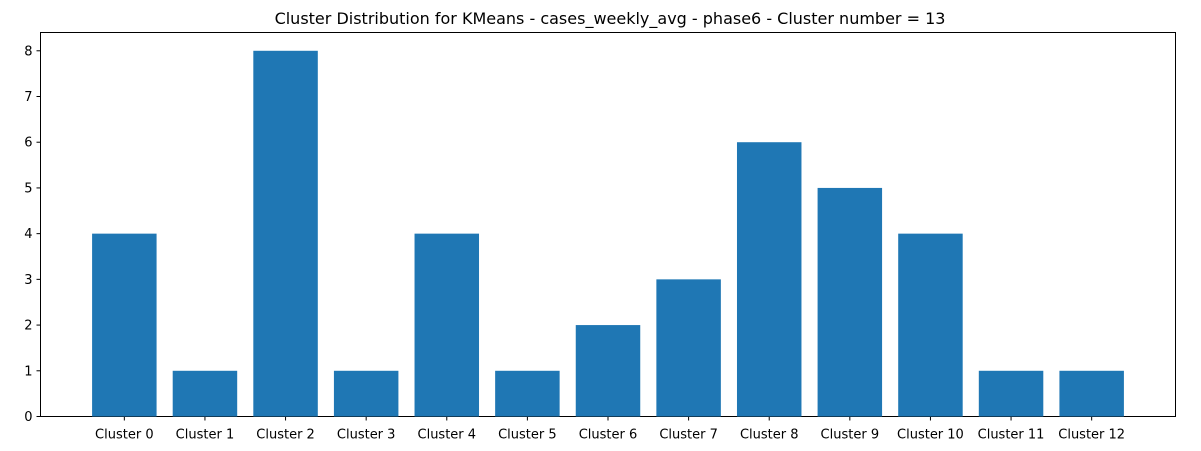 The width and height of the screenshot is (1201, 451). What do you see at coordinates (1011, 435) in the screenshot?
I see `x-tick-label: Cluster 11` at bounding box center [1011, 435].